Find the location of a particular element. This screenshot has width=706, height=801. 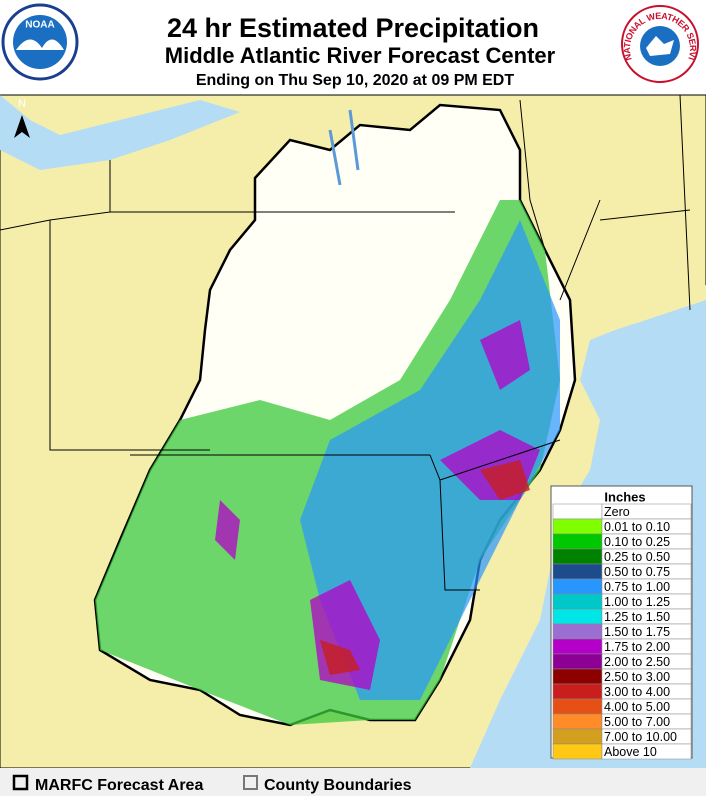

legend-label: Above 10 is located at coordinates (630, 752).